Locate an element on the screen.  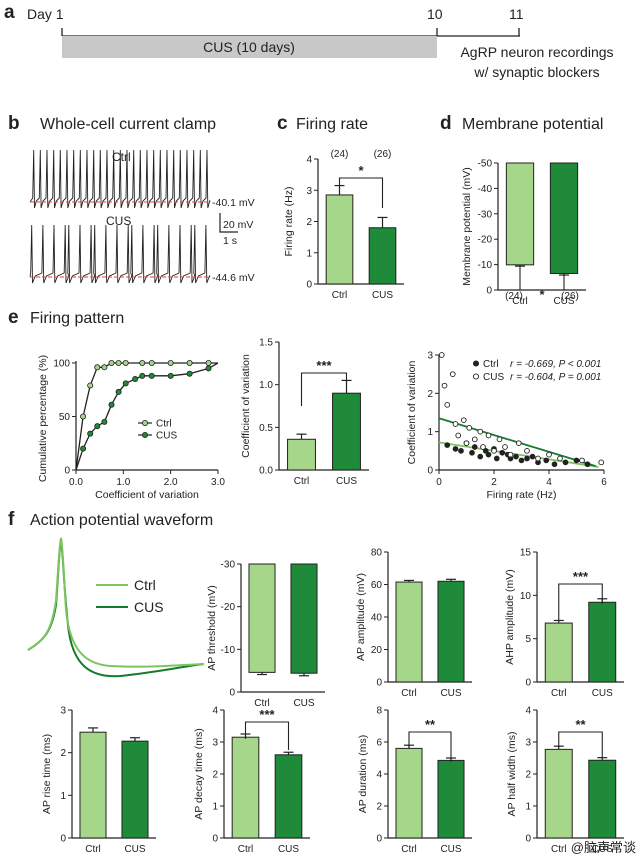
panel-e-title: Firing pattern is located at coordinates (77, 318).